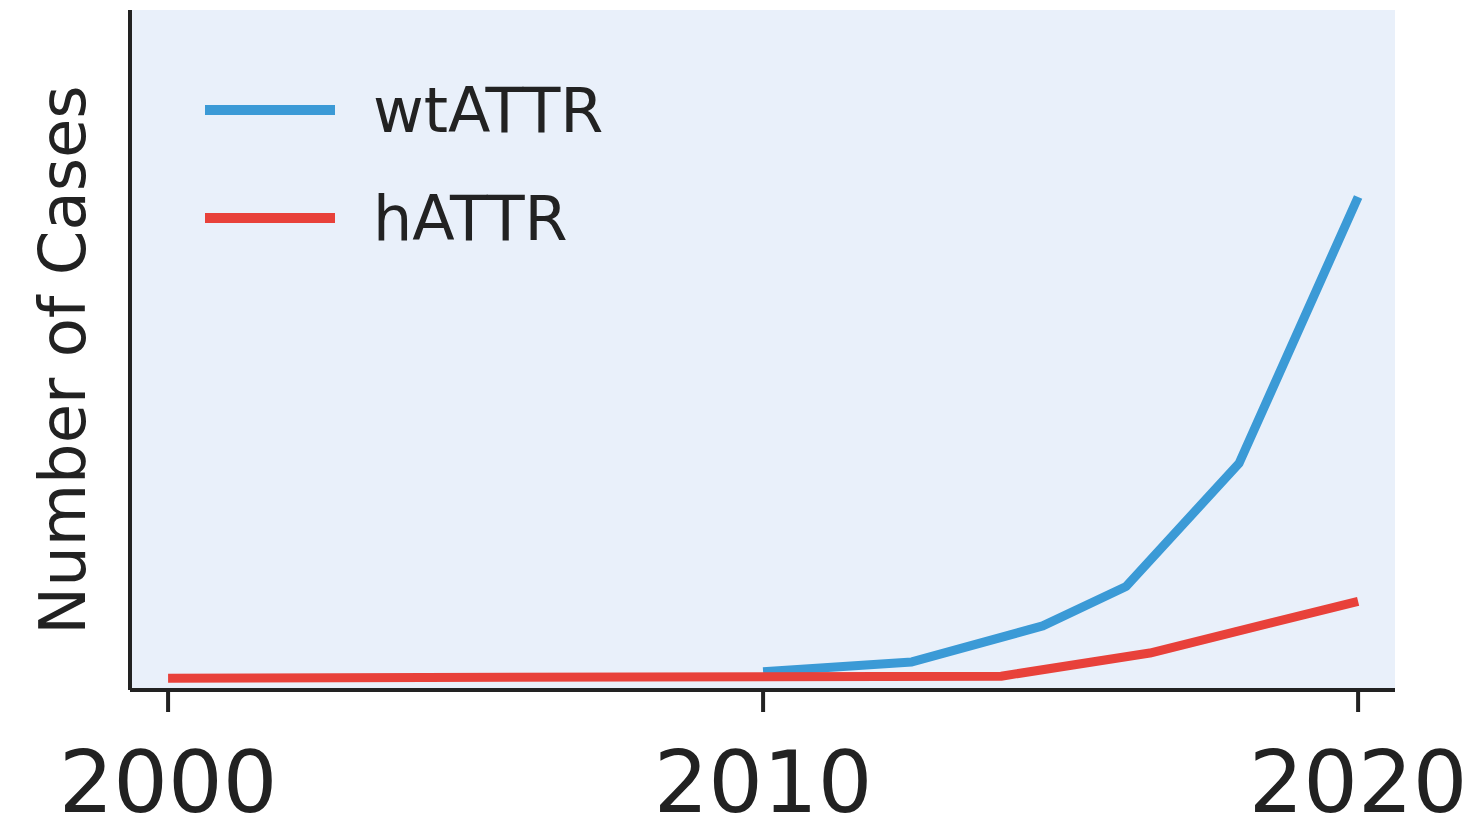  Describe the element at coordinates (1358, 778) in the screenshot. I see `x-tick-label: 2020` at that location.